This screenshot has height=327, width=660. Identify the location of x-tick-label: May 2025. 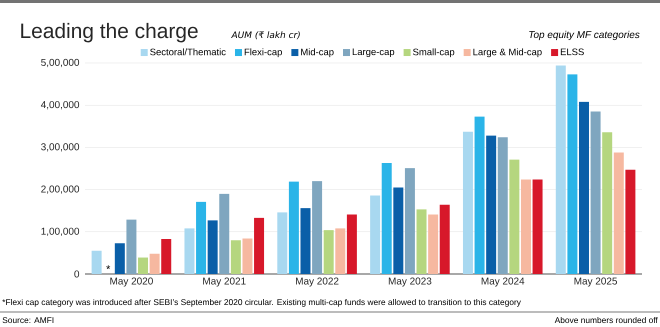
(596, 282).